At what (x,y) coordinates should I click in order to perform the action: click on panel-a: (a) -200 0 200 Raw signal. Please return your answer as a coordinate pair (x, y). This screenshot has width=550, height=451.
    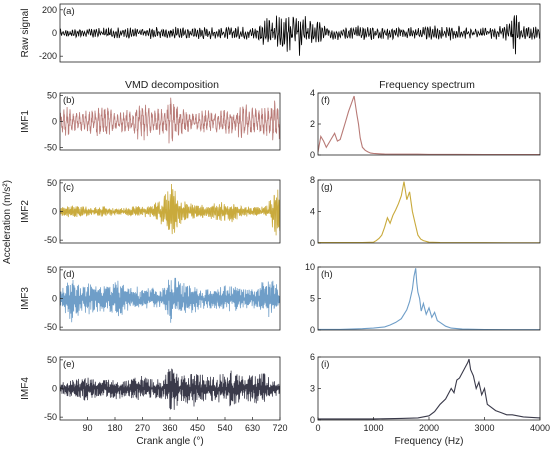
    Looking at the image, I should click on (280, 33).